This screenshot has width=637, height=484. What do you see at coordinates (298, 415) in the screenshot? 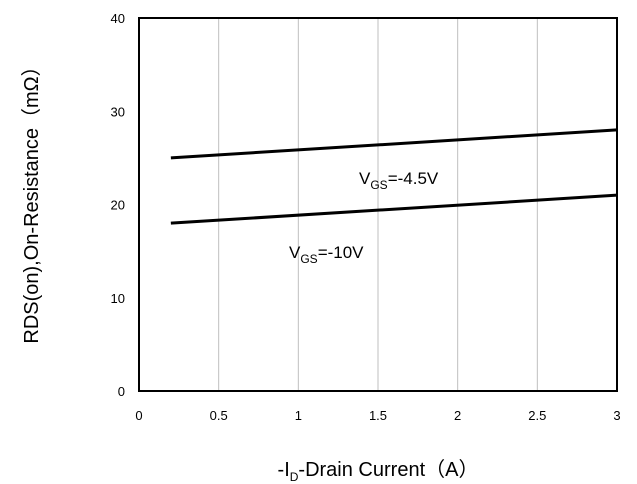
I see `x-tick-label: 1` at bounding box center [298, 415].